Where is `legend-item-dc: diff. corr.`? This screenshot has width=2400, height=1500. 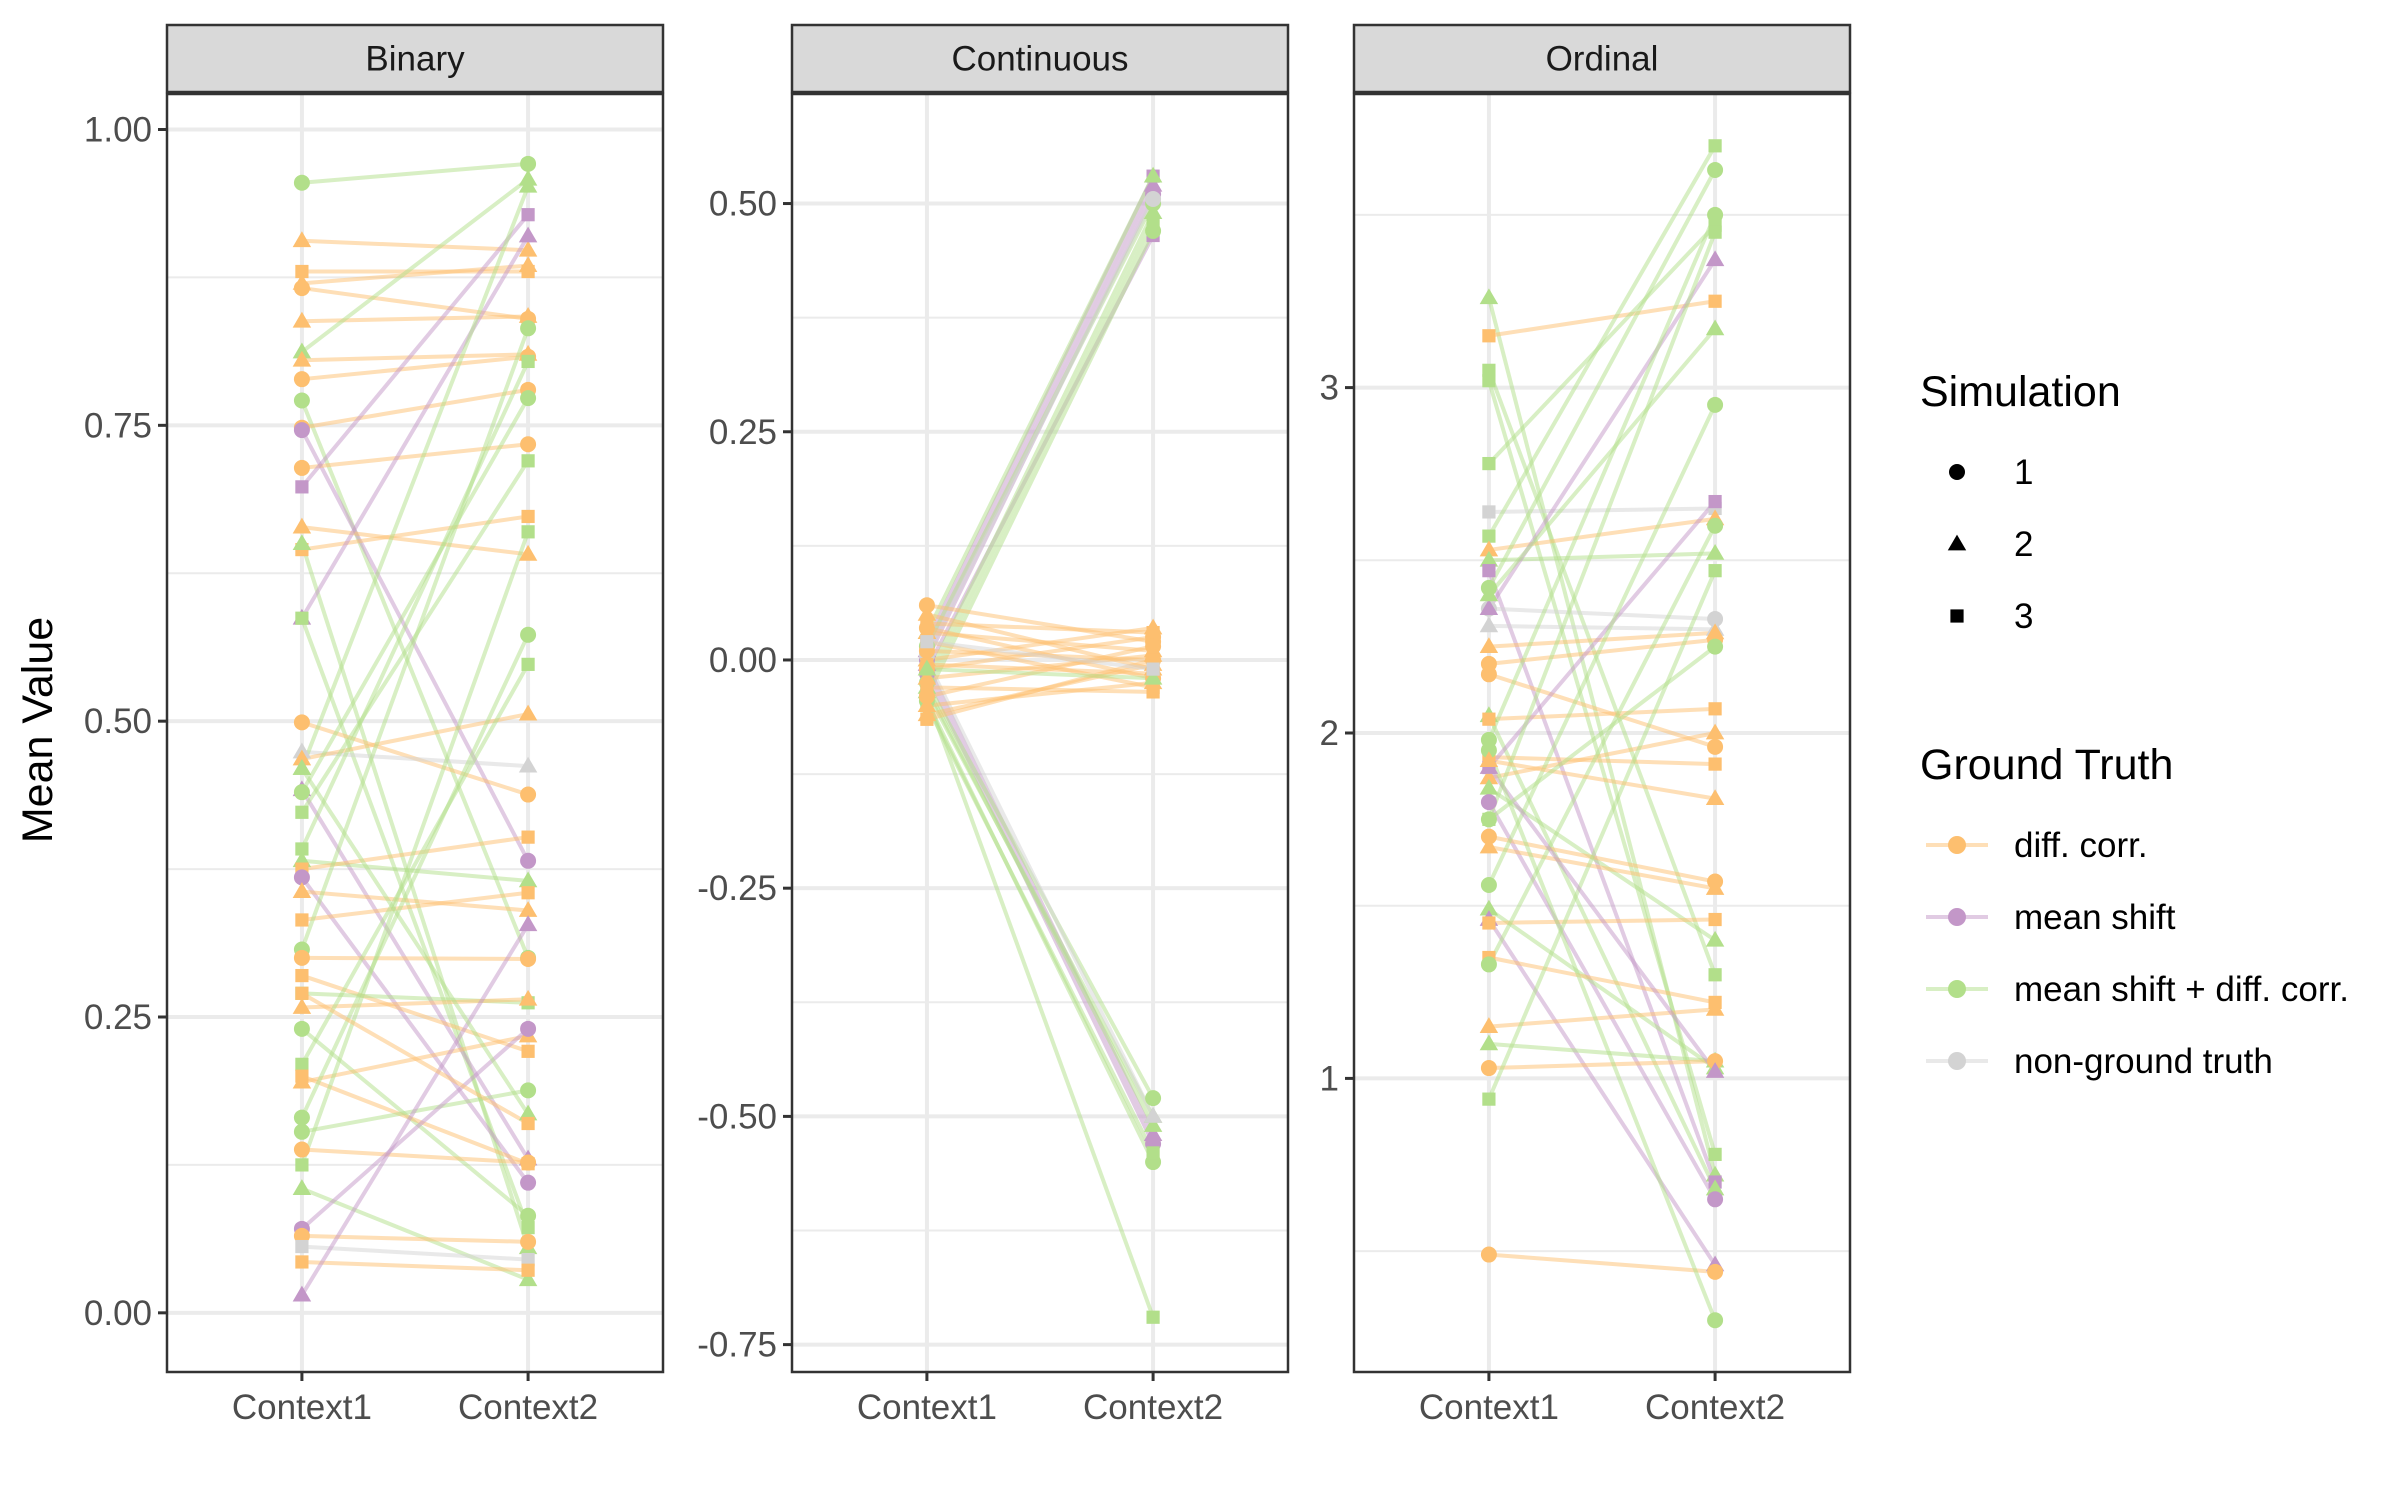
legend-item-dc: diff. corr. is located at coordinates (2037, 845).